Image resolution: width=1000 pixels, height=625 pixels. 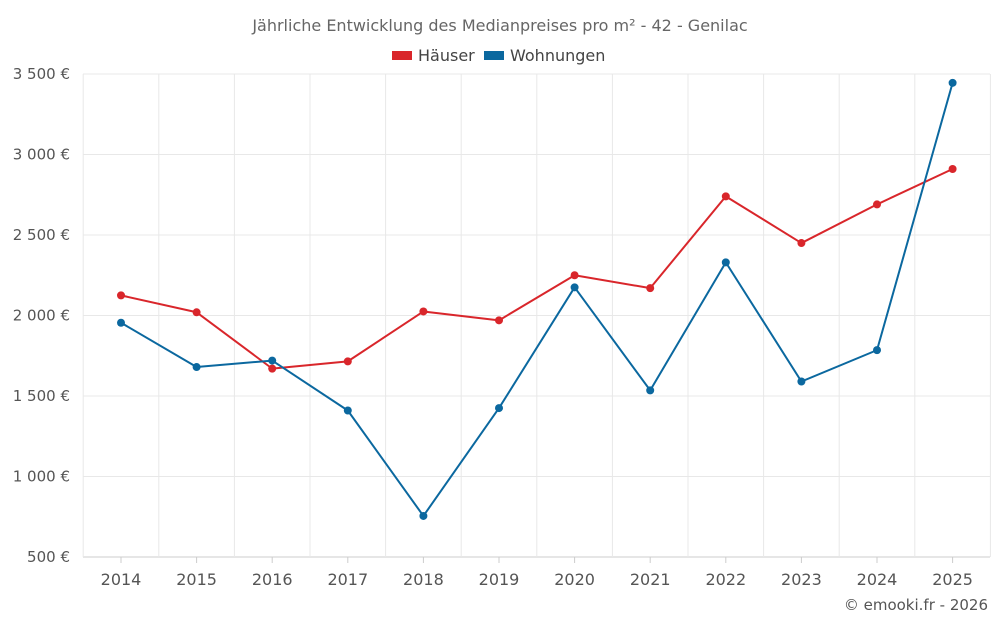 What do you see at coordinates (423, 579) in the screenshot?
I see `x-tick-label: 2018` at bounding box center [423, 579].